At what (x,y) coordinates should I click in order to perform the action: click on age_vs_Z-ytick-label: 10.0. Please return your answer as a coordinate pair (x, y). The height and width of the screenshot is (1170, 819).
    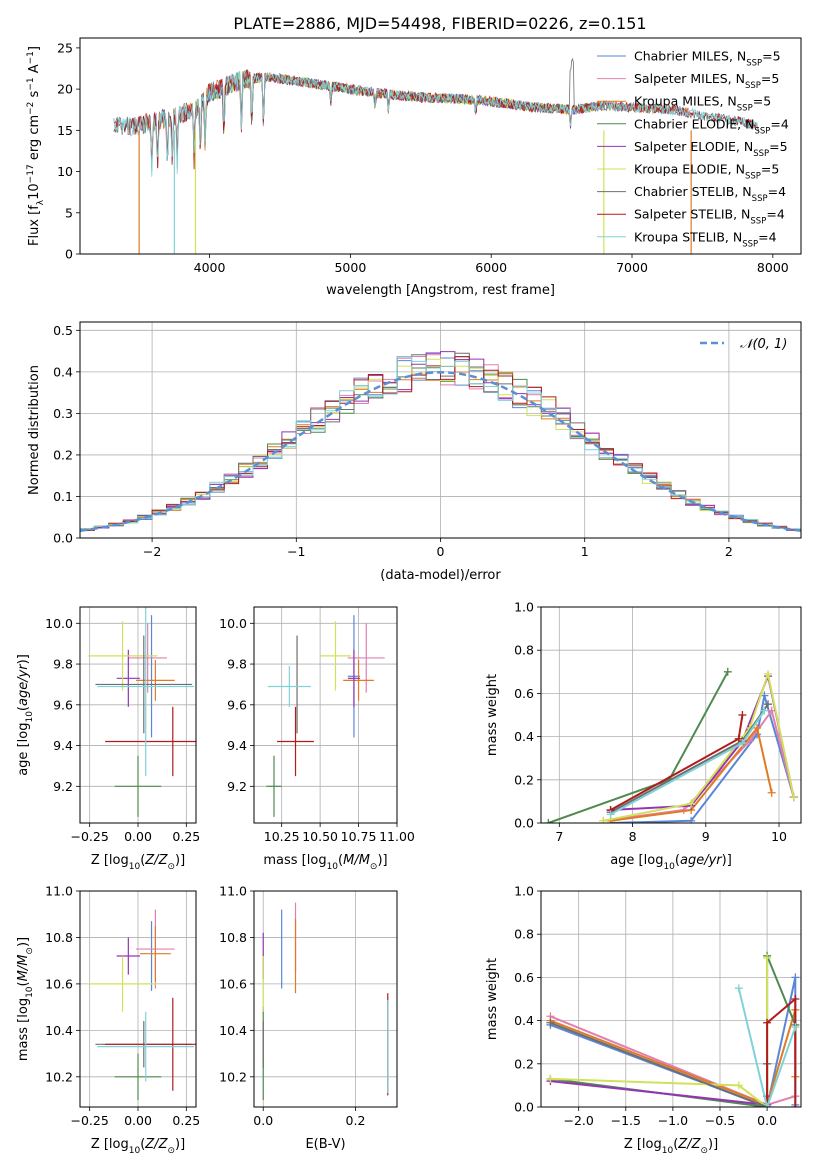
    Looking at the image, I should click on (59, 623).